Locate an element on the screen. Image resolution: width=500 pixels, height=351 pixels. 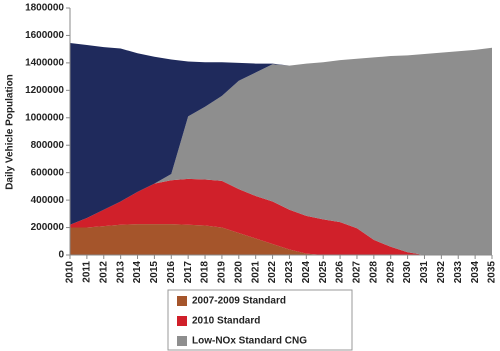
x-tick-label: 2019 is located at coordinates (222, 272).